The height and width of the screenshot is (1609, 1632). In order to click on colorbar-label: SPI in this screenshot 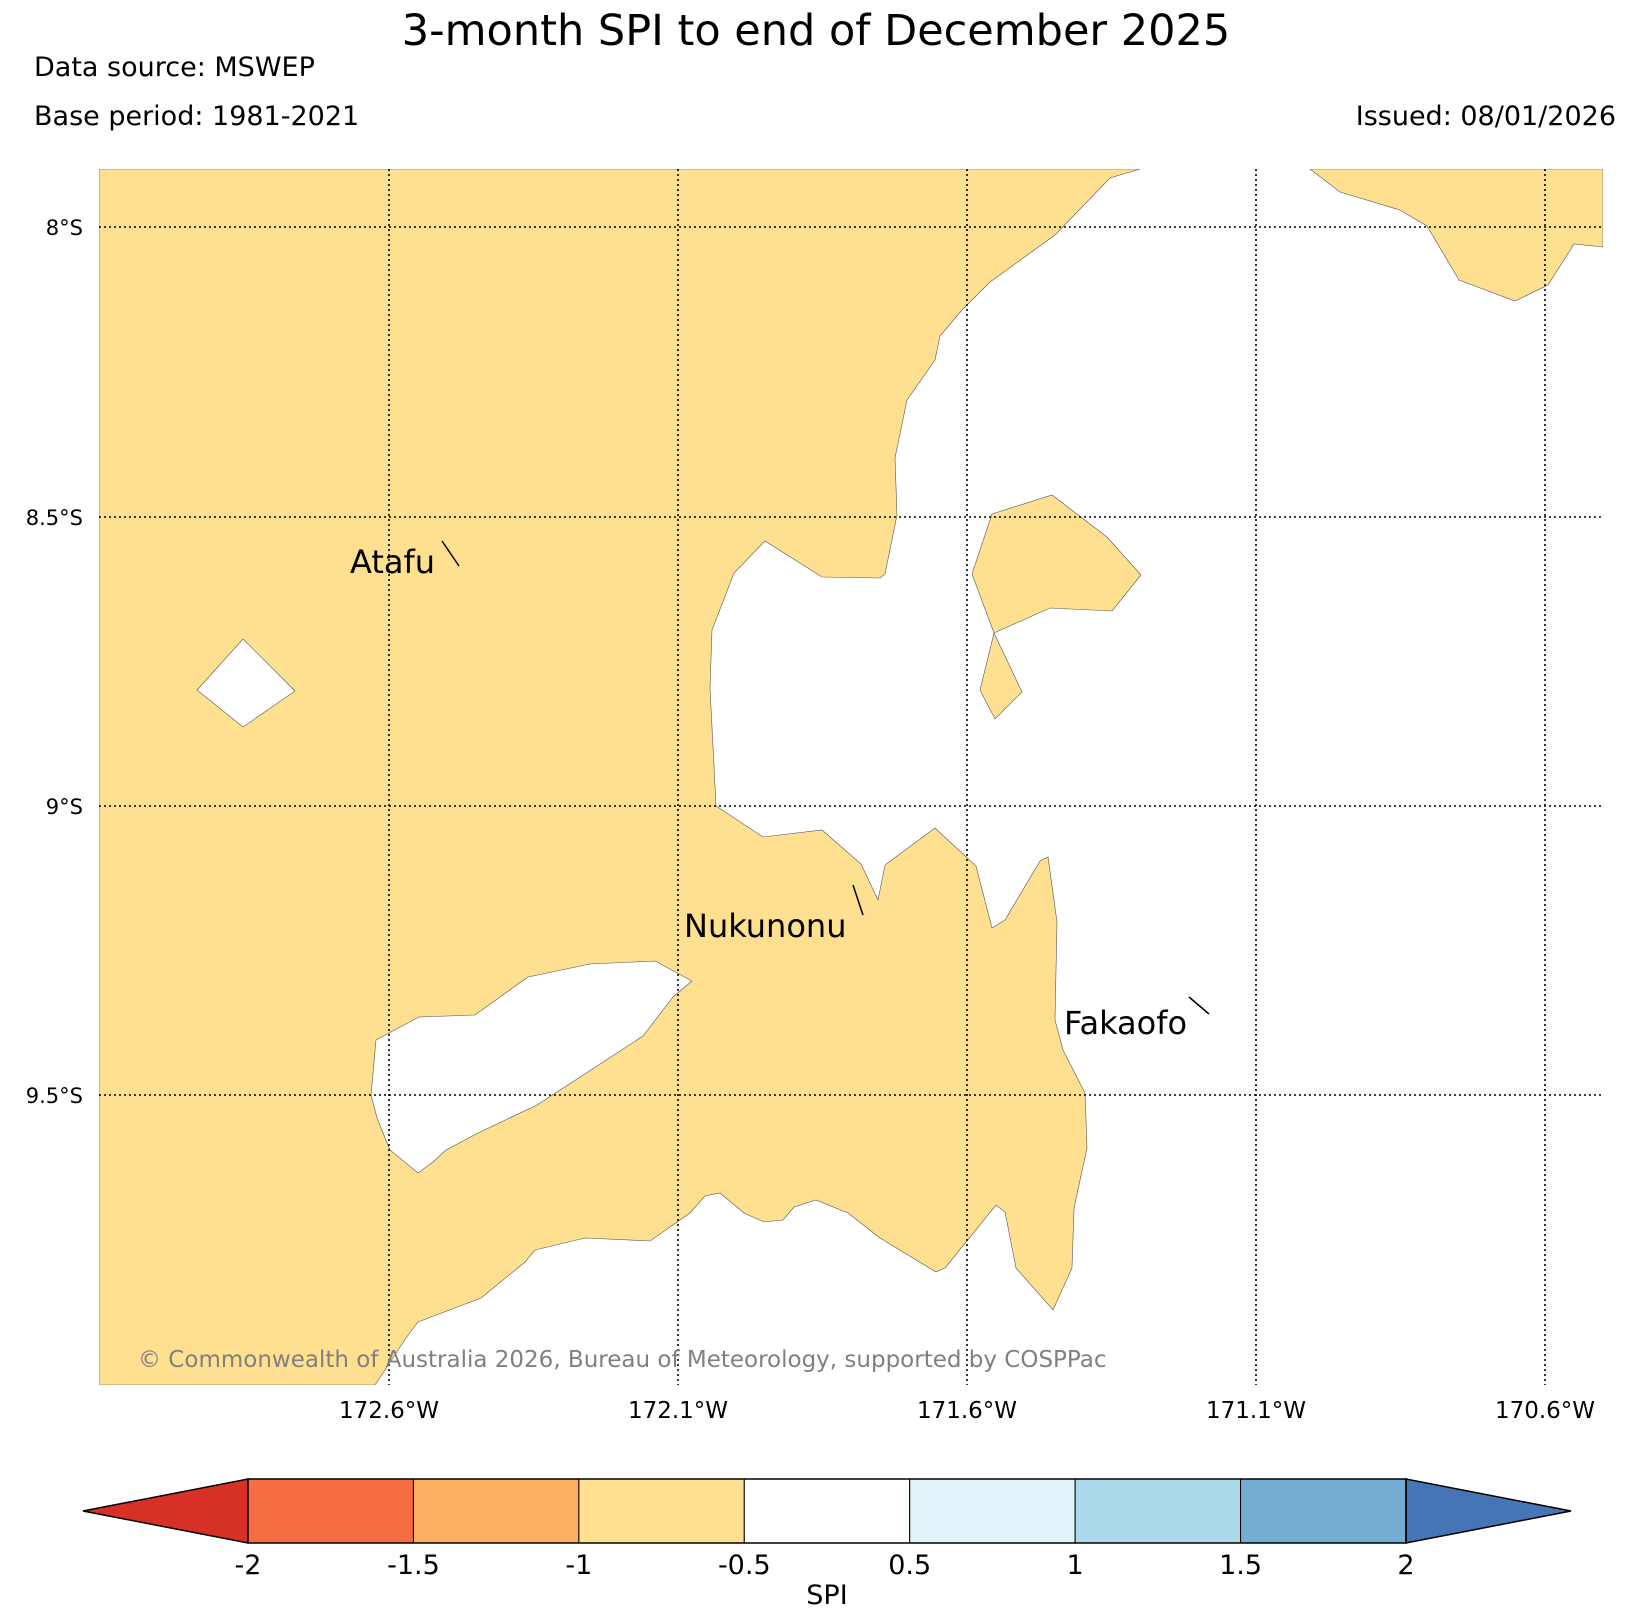, I will do `click(826, 1594)`.